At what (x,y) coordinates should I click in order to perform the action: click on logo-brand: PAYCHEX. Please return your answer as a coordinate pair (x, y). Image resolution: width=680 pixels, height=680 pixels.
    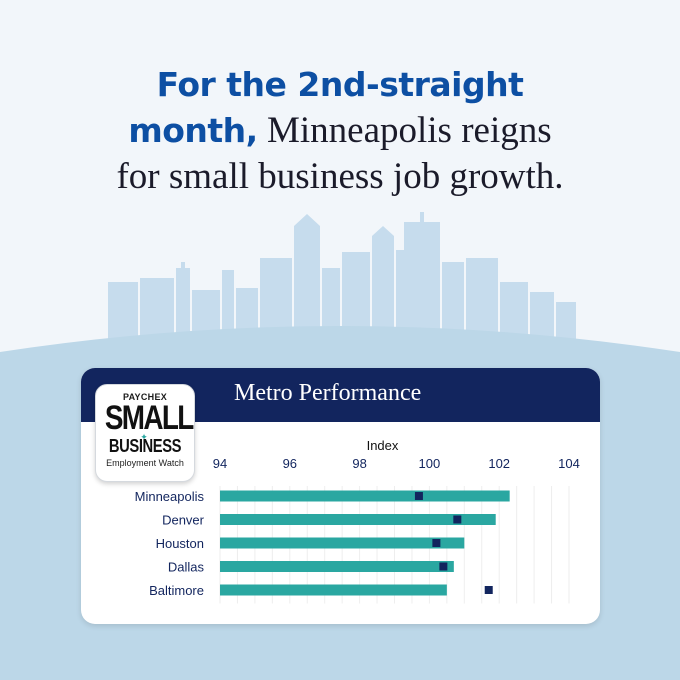
    Looking at the image, I should click on (145, 397).